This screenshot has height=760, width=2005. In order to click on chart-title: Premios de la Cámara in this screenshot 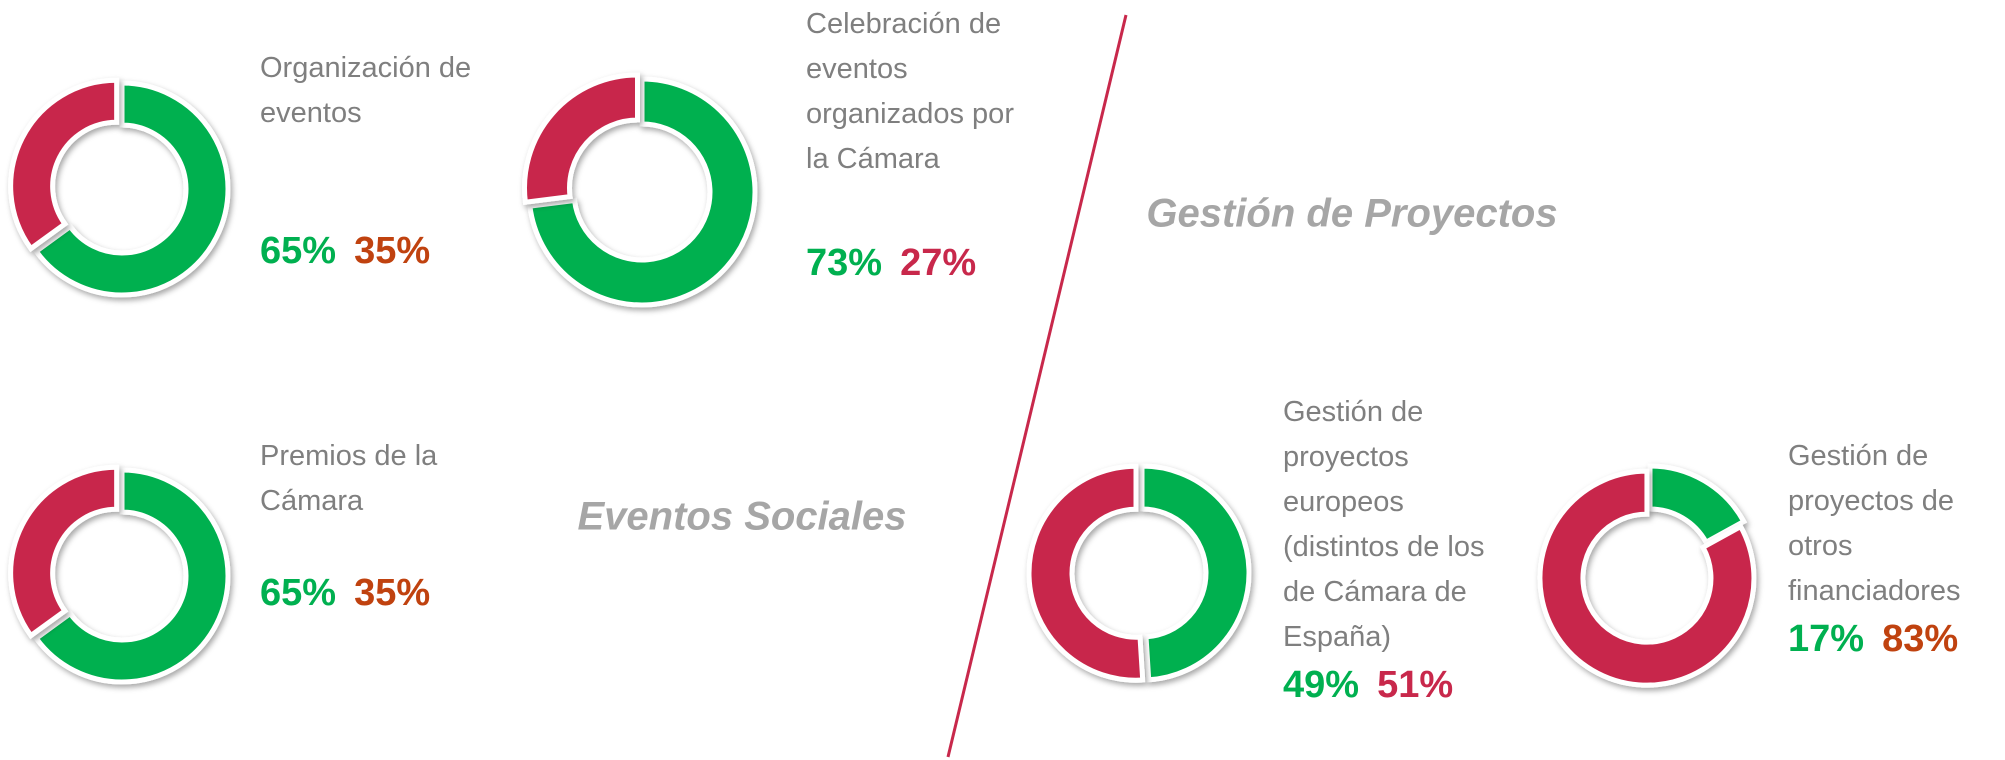, I will do `click(349, 478)`.